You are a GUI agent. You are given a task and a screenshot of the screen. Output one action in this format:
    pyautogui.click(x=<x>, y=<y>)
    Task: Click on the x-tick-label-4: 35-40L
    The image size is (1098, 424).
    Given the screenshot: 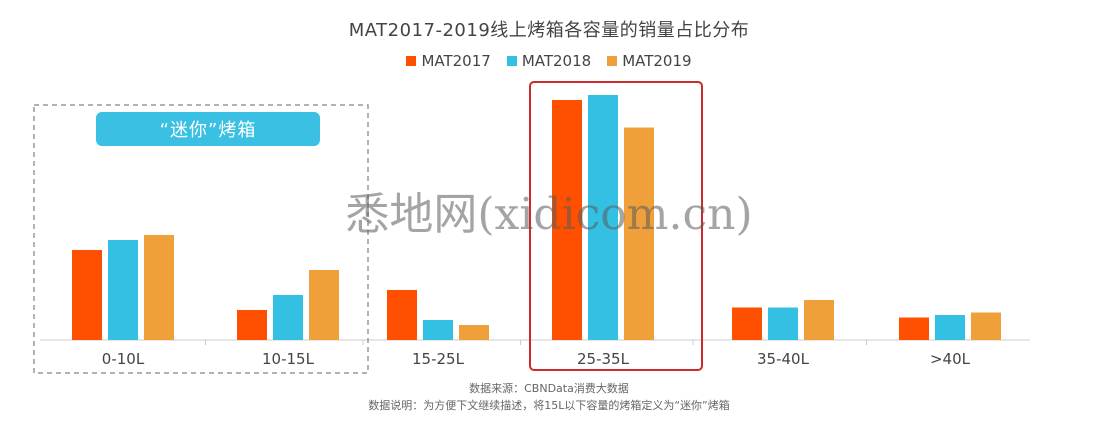 What is the action you would take?
    pyautogui.click(x=783, y=359)
    